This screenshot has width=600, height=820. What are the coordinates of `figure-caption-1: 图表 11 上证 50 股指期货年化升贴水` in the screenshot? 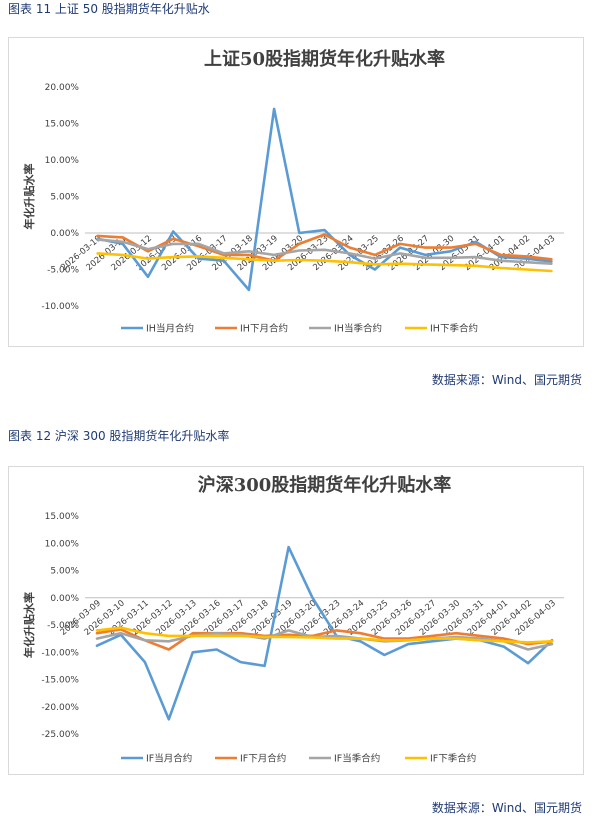 It's located at (109, 9).